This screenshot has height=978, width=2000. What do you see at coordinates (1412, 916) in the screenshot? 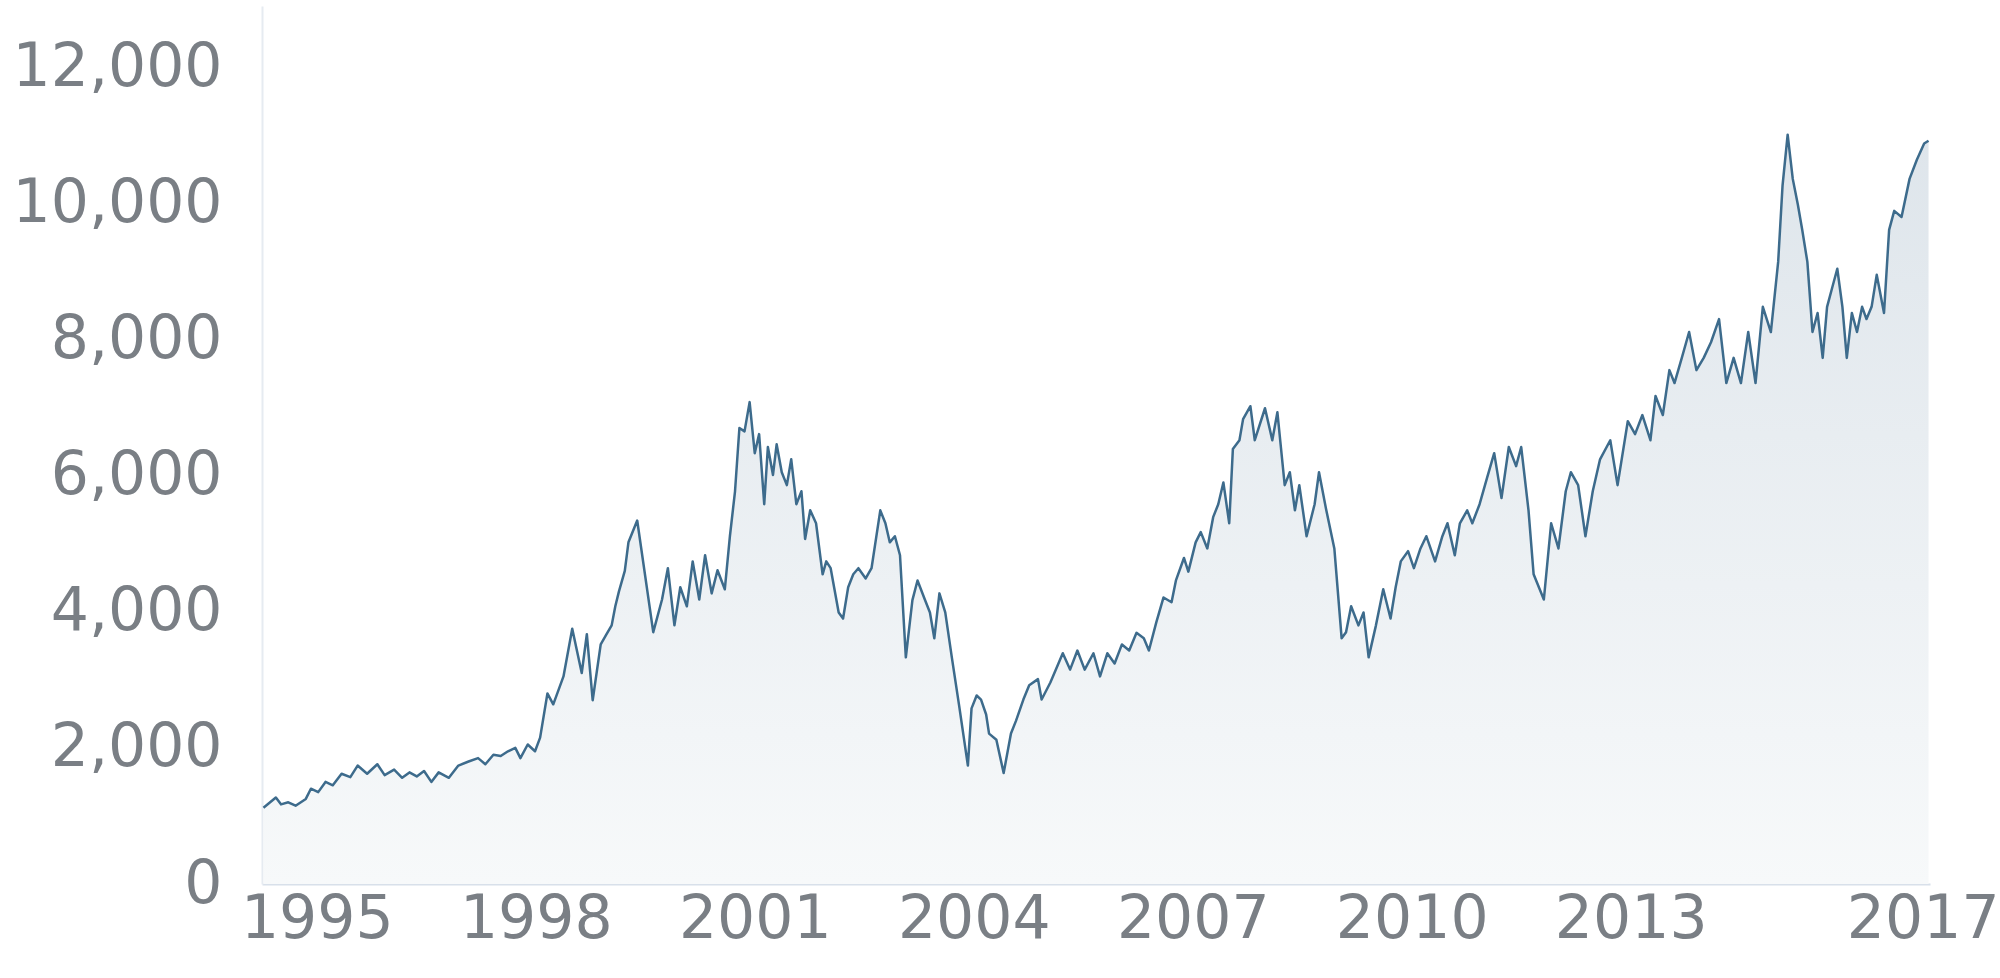
I see `x-tick-label: 2010` at bounding box center [1412, 916].